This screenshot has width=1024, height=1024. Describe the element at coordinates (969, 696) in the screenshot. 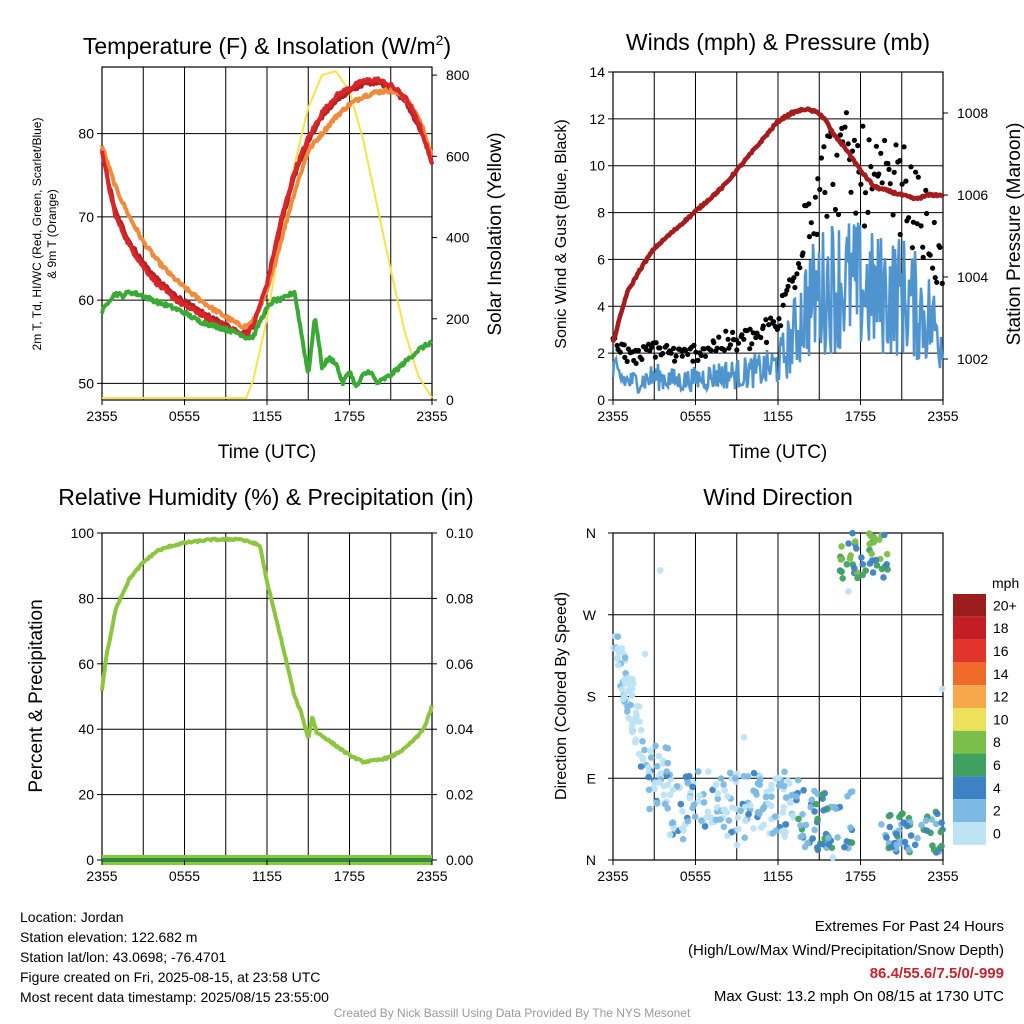

I see `legend-swatch` at that location.